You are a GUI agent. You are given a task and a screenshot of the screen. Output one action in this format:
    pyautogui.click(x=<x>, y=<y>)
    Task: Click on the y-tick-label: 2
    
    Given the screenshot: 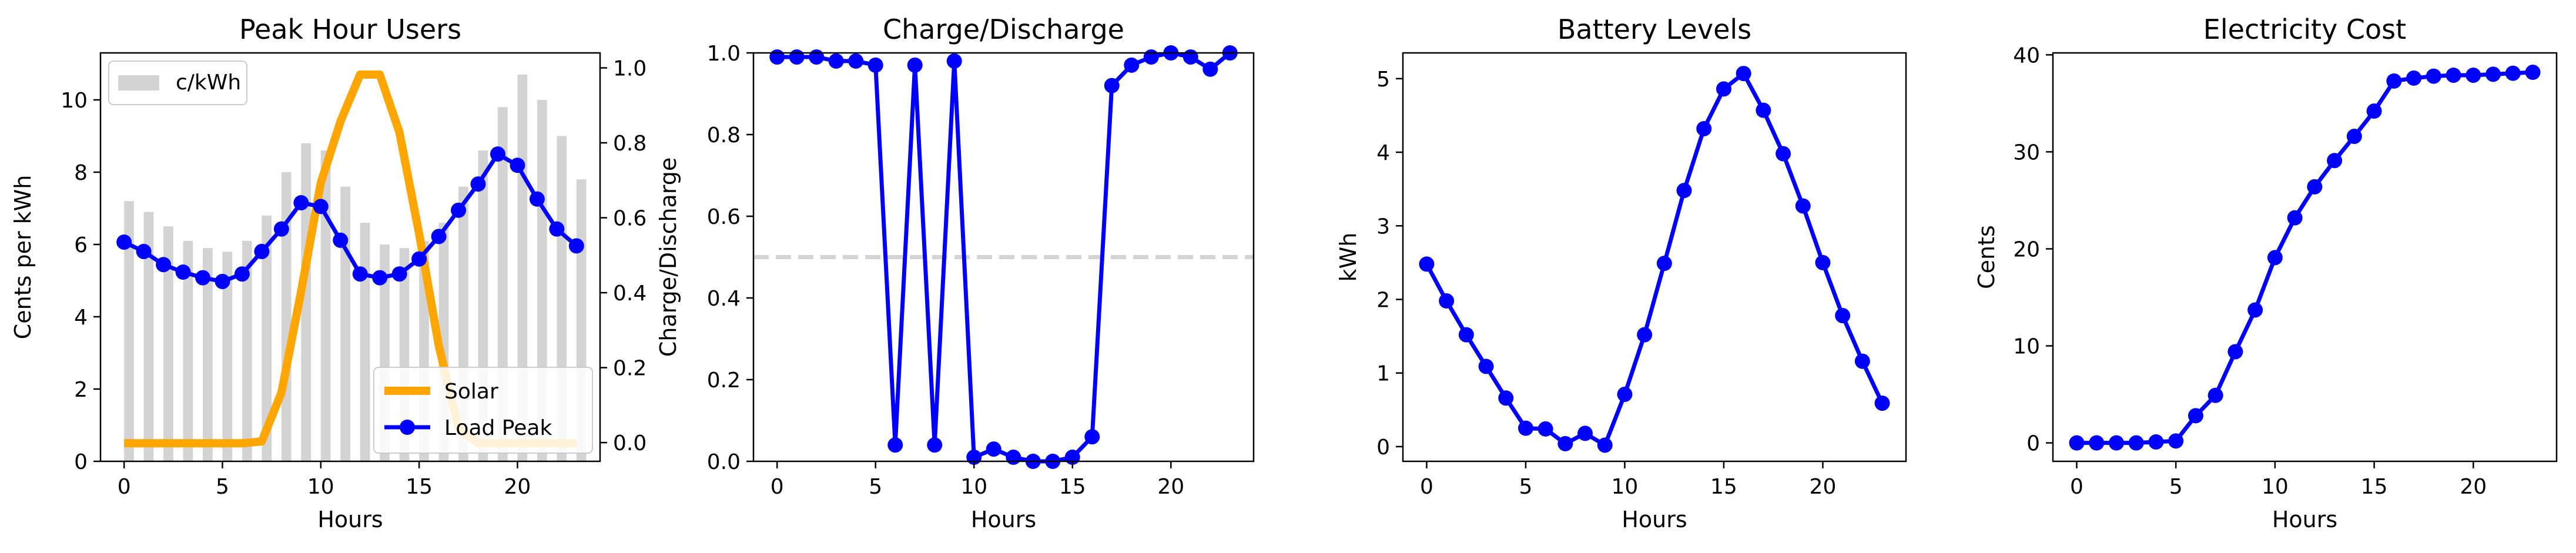 What is the action you would take?
    pyautogui.click(x=81, y=390)
    